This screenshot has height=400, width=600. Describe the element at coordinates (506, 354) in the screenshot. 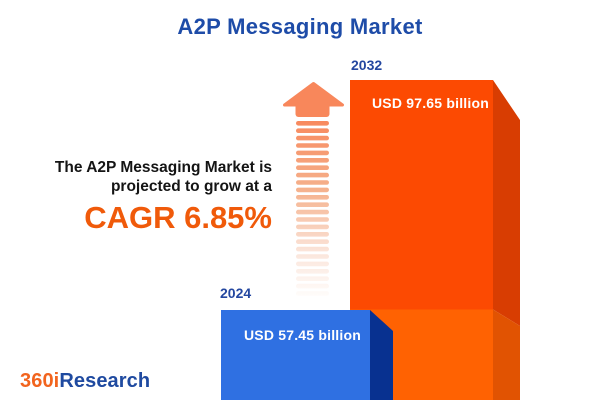

I see `bar-2032-side-lower` at that location.